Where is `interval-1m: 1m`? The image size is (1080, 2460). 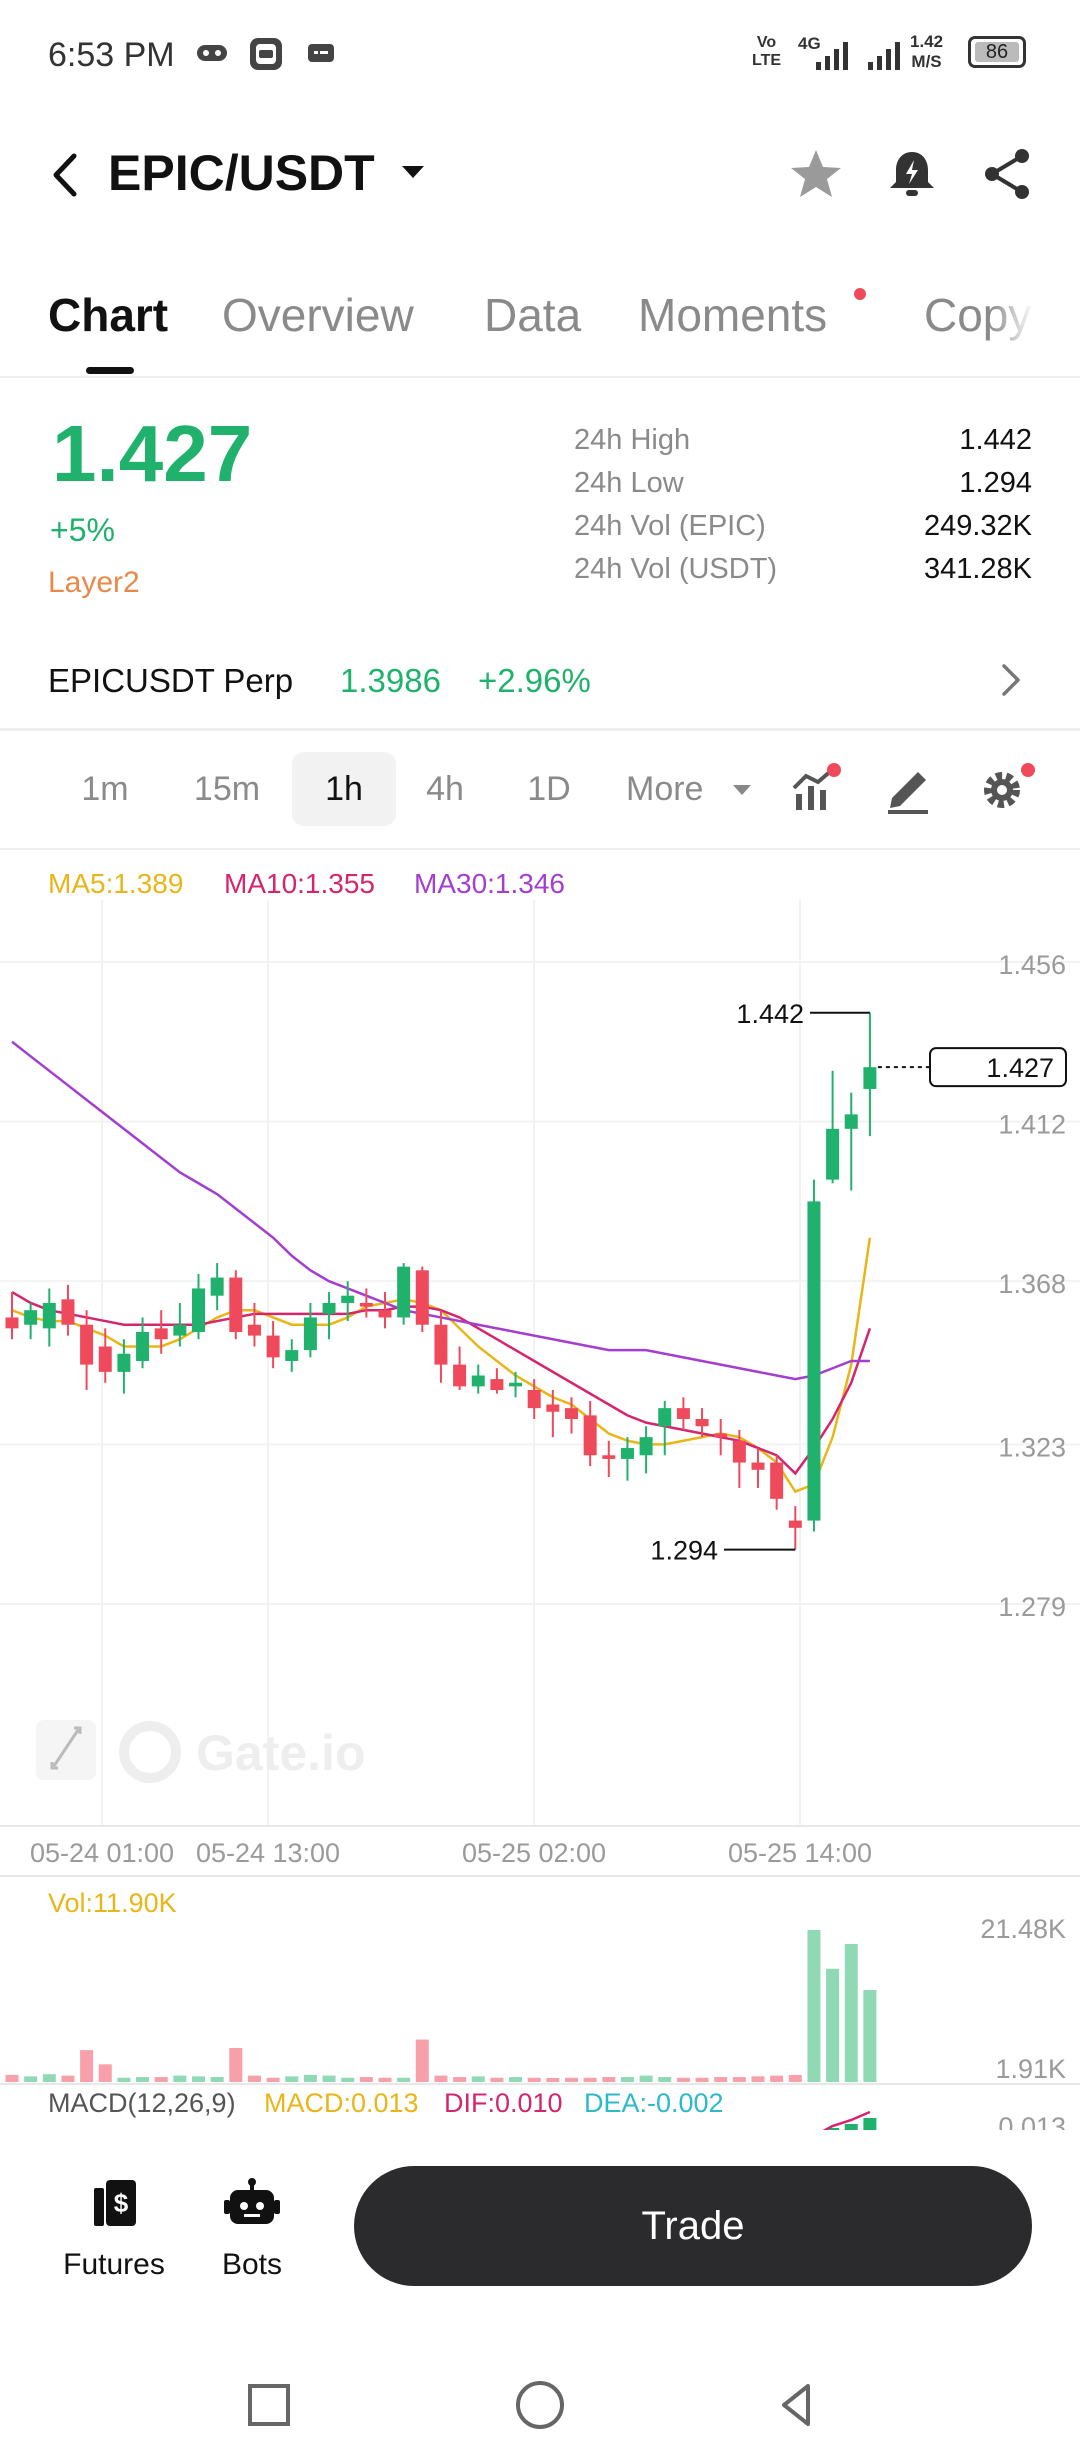
interval-1m: 1m is located at coordinates (105, 789).